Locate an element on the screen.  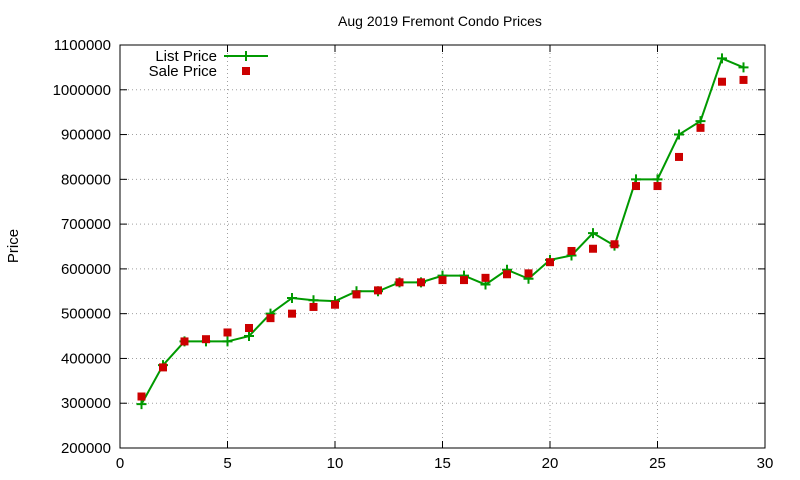
y-tick-label: 500000 is located at coordinates (86, 314).